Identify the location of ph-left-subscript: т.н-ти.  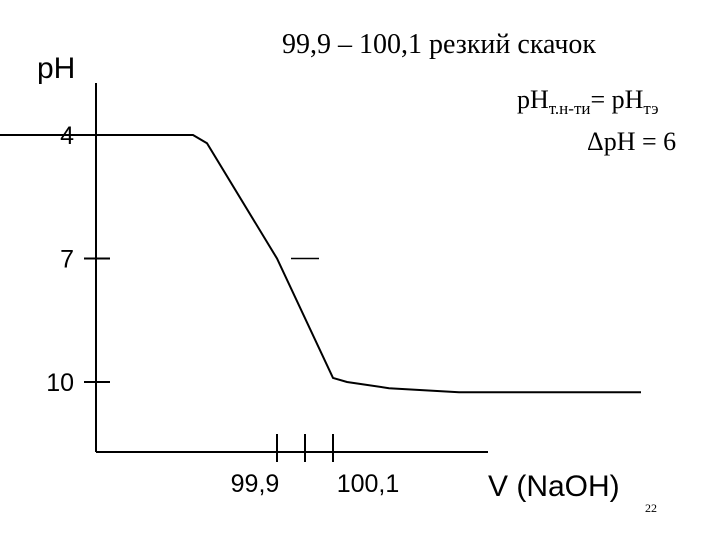
(570, 108).